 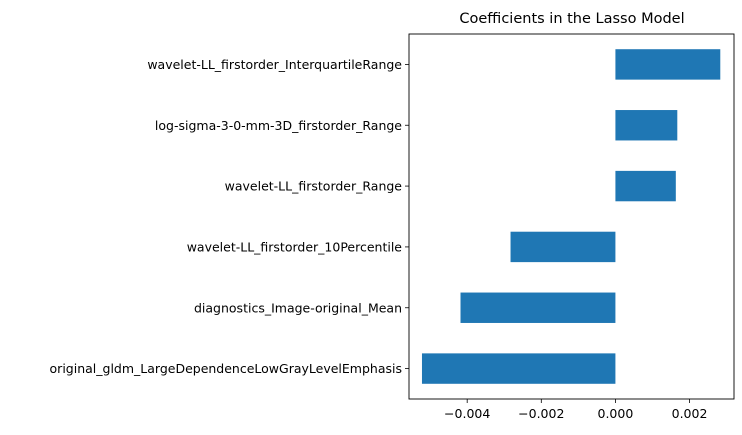 What do you see at coordinates (571, 19) in the screenshot?
I see `chart-title: Coefficients in the Lasso Model` at bounding box center [571, 19].